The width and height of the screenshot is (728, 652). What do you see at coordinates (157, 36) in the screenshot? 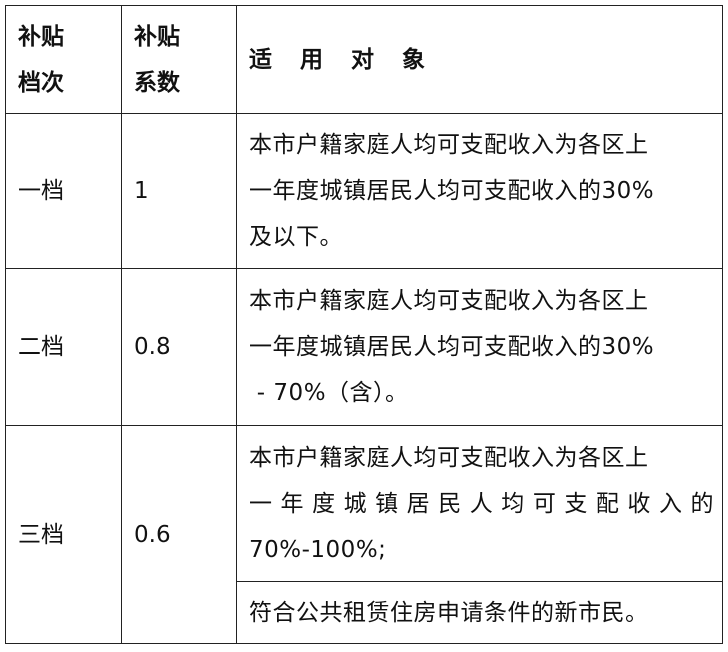
I see `header-coef-line1: 补贴` at bounding box center [157, 36].